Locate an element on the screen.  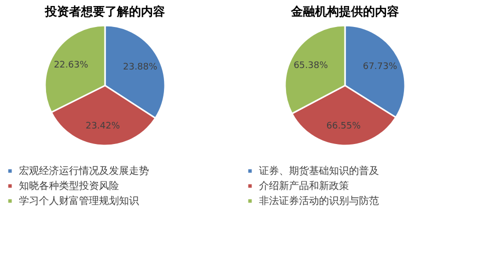
data-label: 65.38% is located at coordinates (311, 65).